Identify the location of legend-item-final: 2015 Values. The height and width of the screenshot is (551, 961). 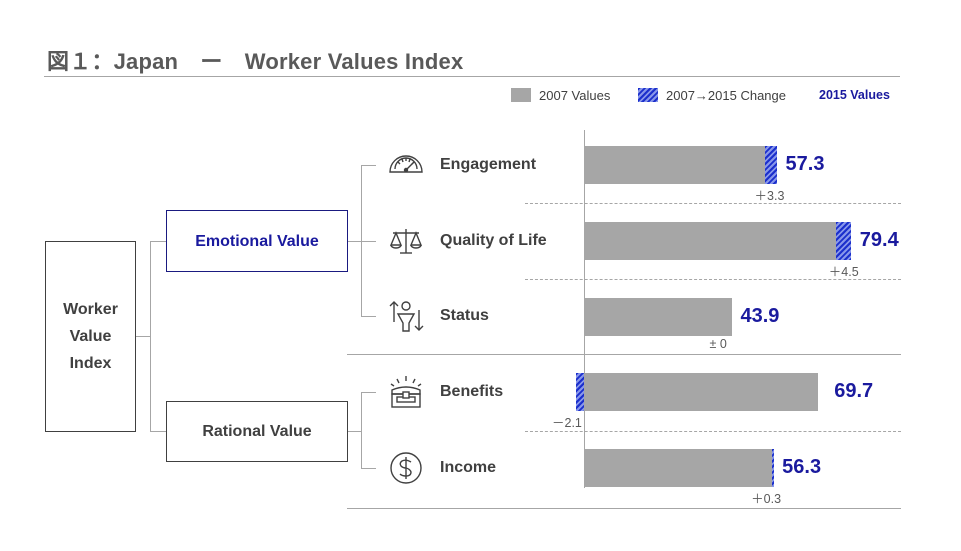
(854, 95).